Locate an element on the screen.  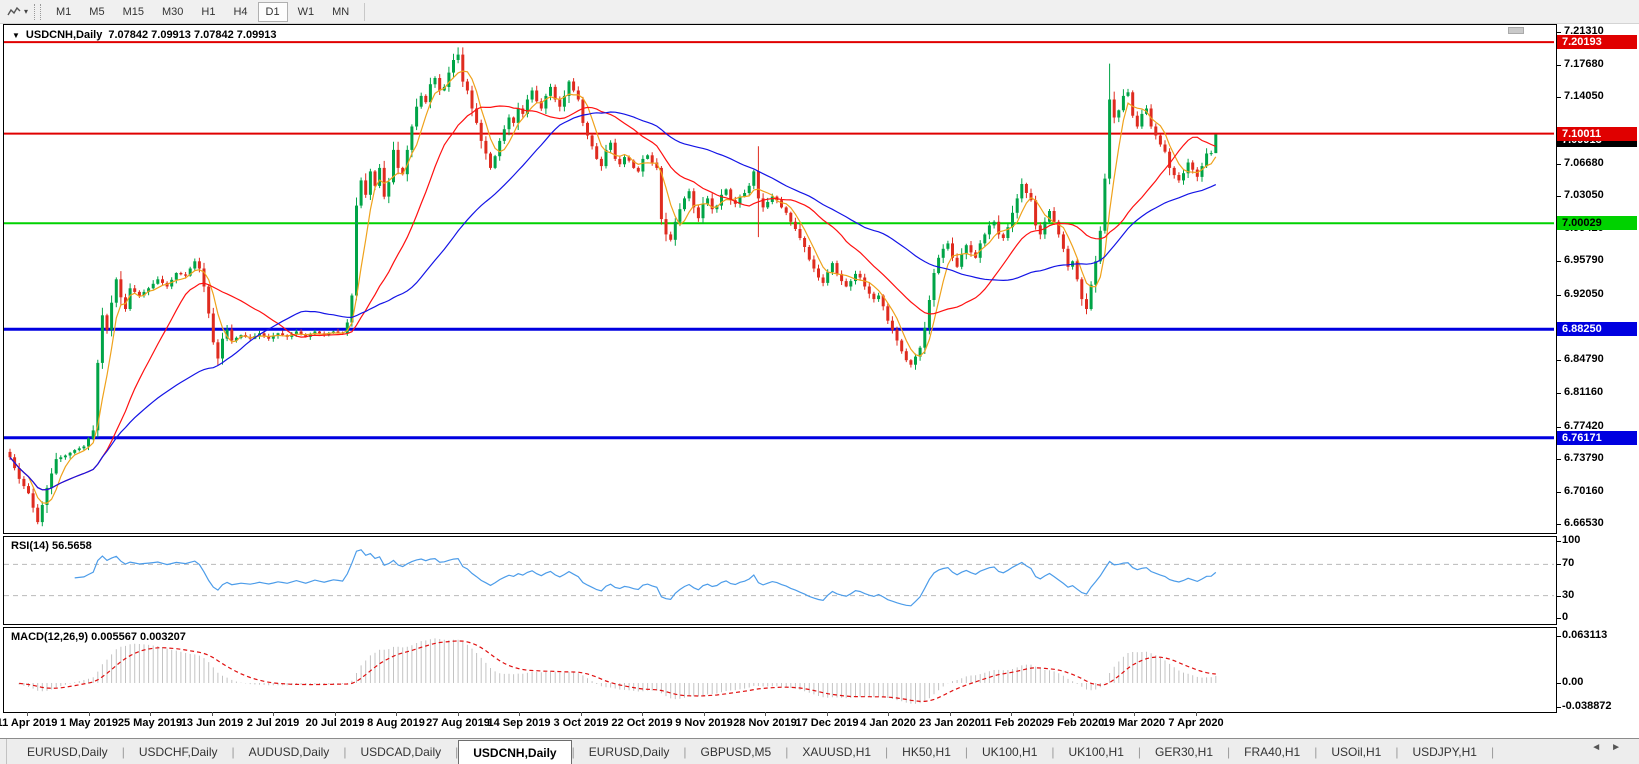
macd-histogram is located at coordinates (617, 671).